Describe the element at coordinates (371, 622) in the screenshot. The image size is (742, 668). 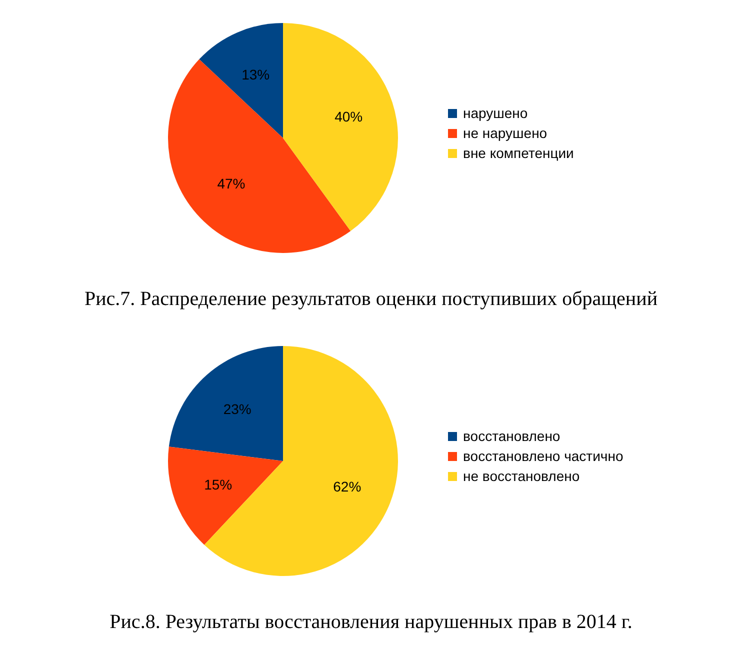
I see `text: Рис.8. Результаты восстановления нарушенных прав в 2014 г.` at that location.